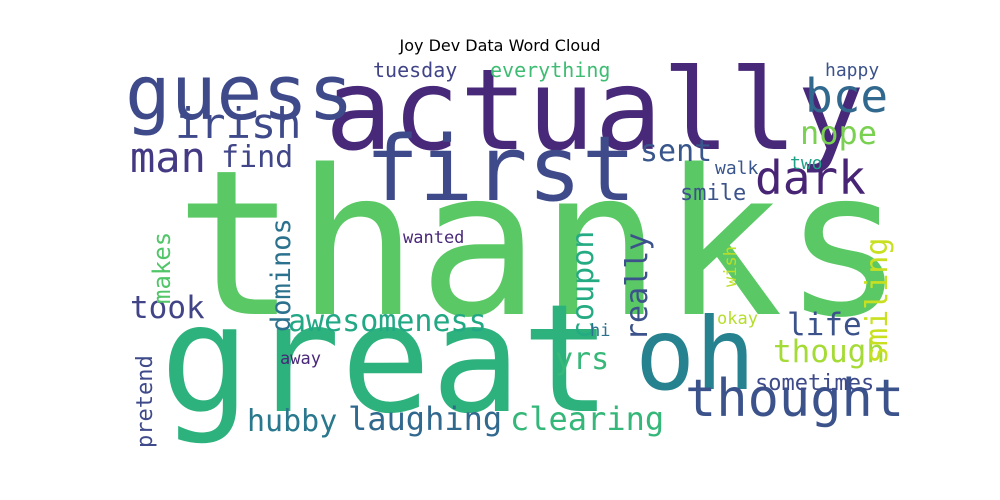 The image size is (1000, 500). I want to click on word-find: find, so click(257, 157).